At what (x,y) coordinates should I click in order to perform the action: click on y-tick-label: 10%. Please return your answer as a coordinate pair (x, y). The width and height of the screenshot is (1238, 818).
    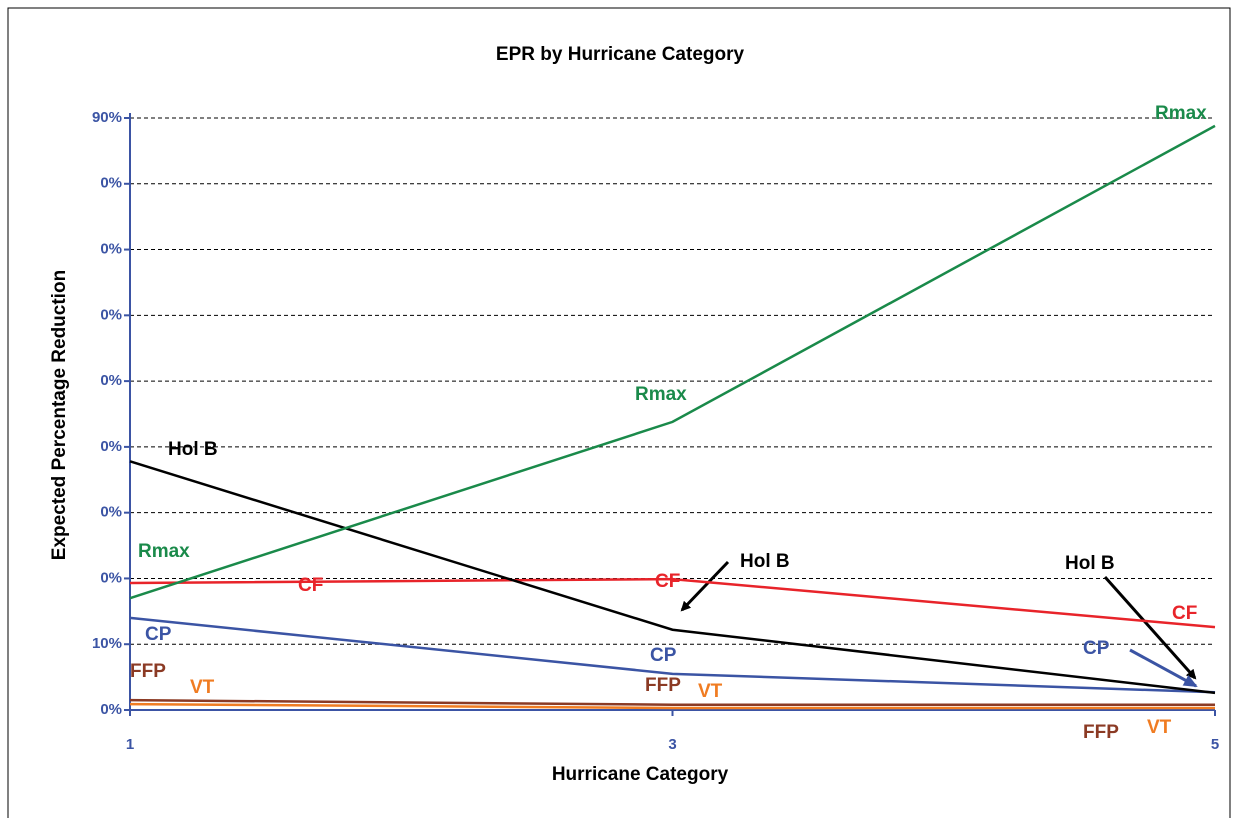
    Looking at the image, I should click on (107, 643).